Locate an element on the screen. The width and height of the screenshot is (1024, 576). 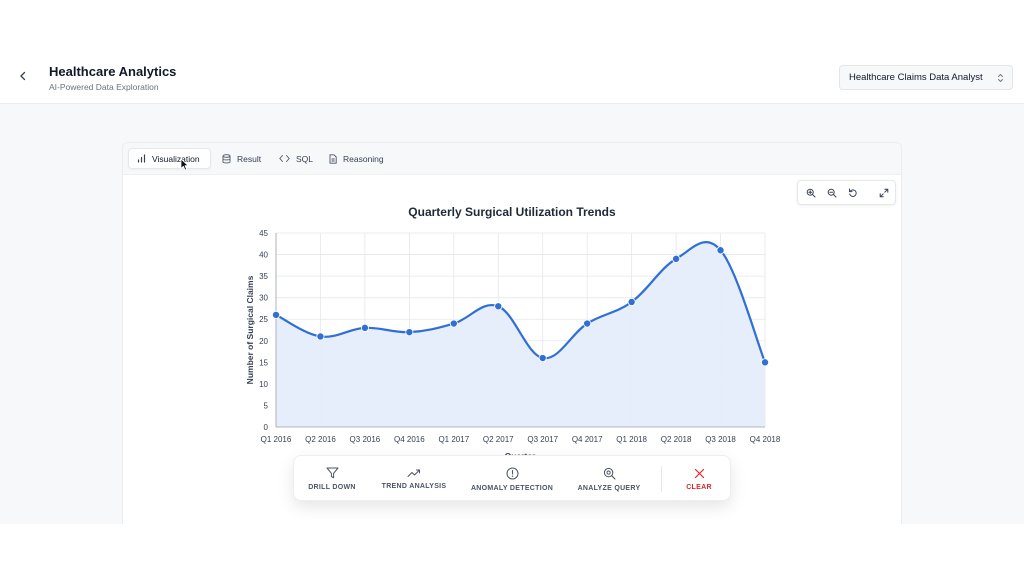
mouse-cursor-icon is located at coordinates (184, 164).